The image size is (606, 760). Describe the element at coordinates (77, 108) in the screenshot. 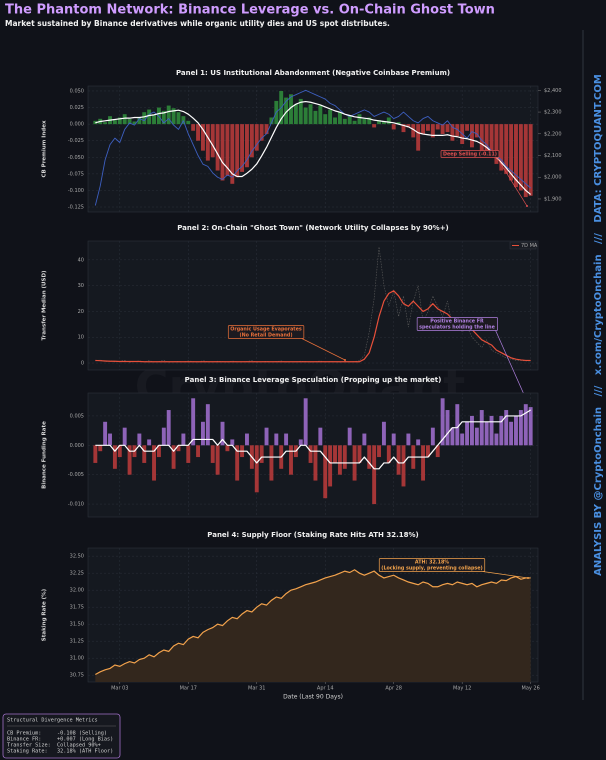

I see `y-tick-label: 0.025` at that location.